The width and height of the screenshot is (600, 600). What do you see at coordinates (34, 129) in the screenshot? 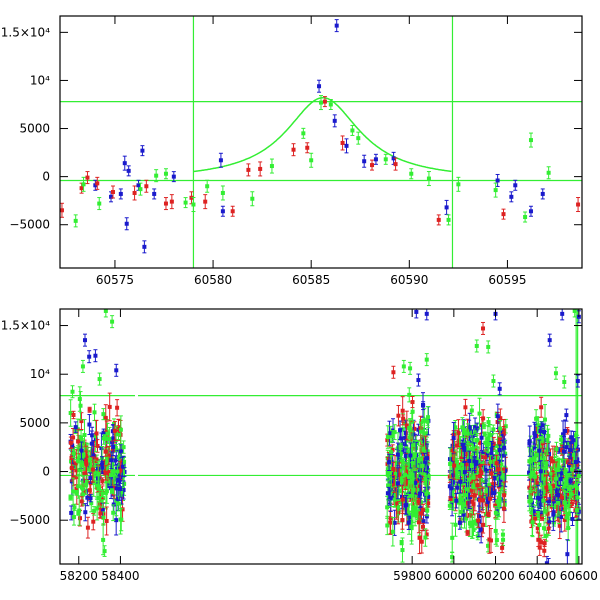
I see `y-tick-label: 5000` at bounding box center [34, 129].